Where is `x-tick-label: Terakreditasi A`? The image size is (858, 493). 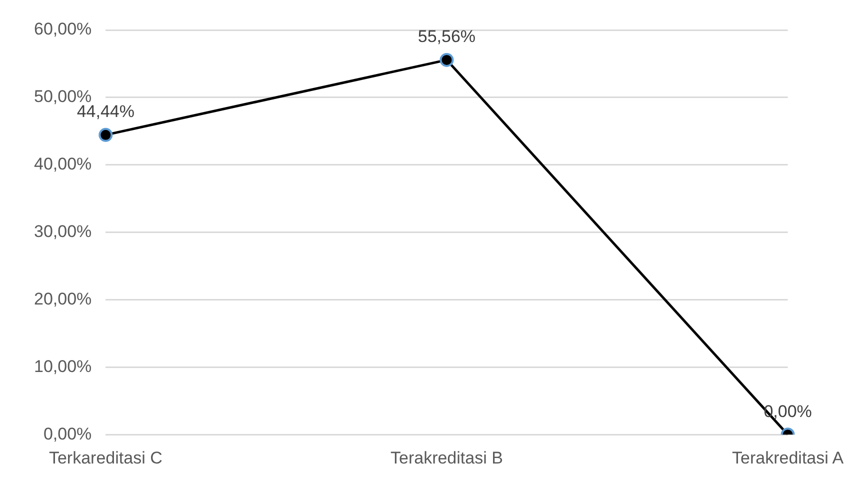
x-tick-label: Terakreditasi A is located at coordinates (788, 458).